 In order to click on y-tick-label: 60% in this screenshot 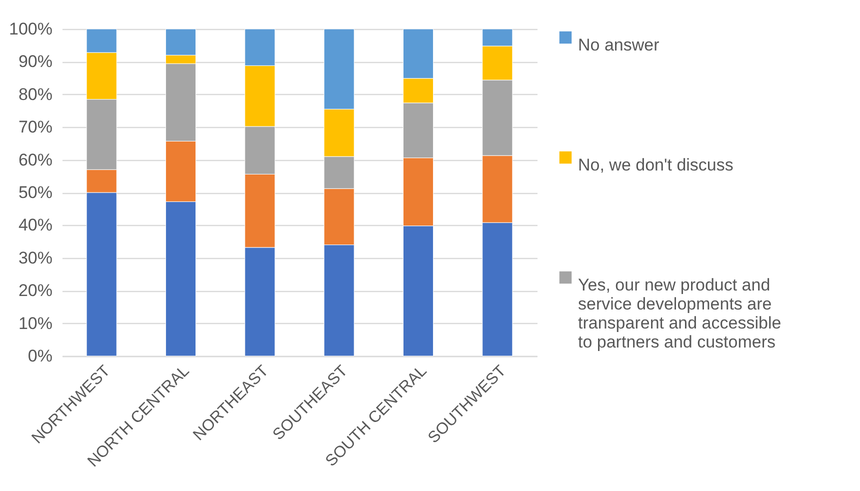, I will do `click(35, 160)`.